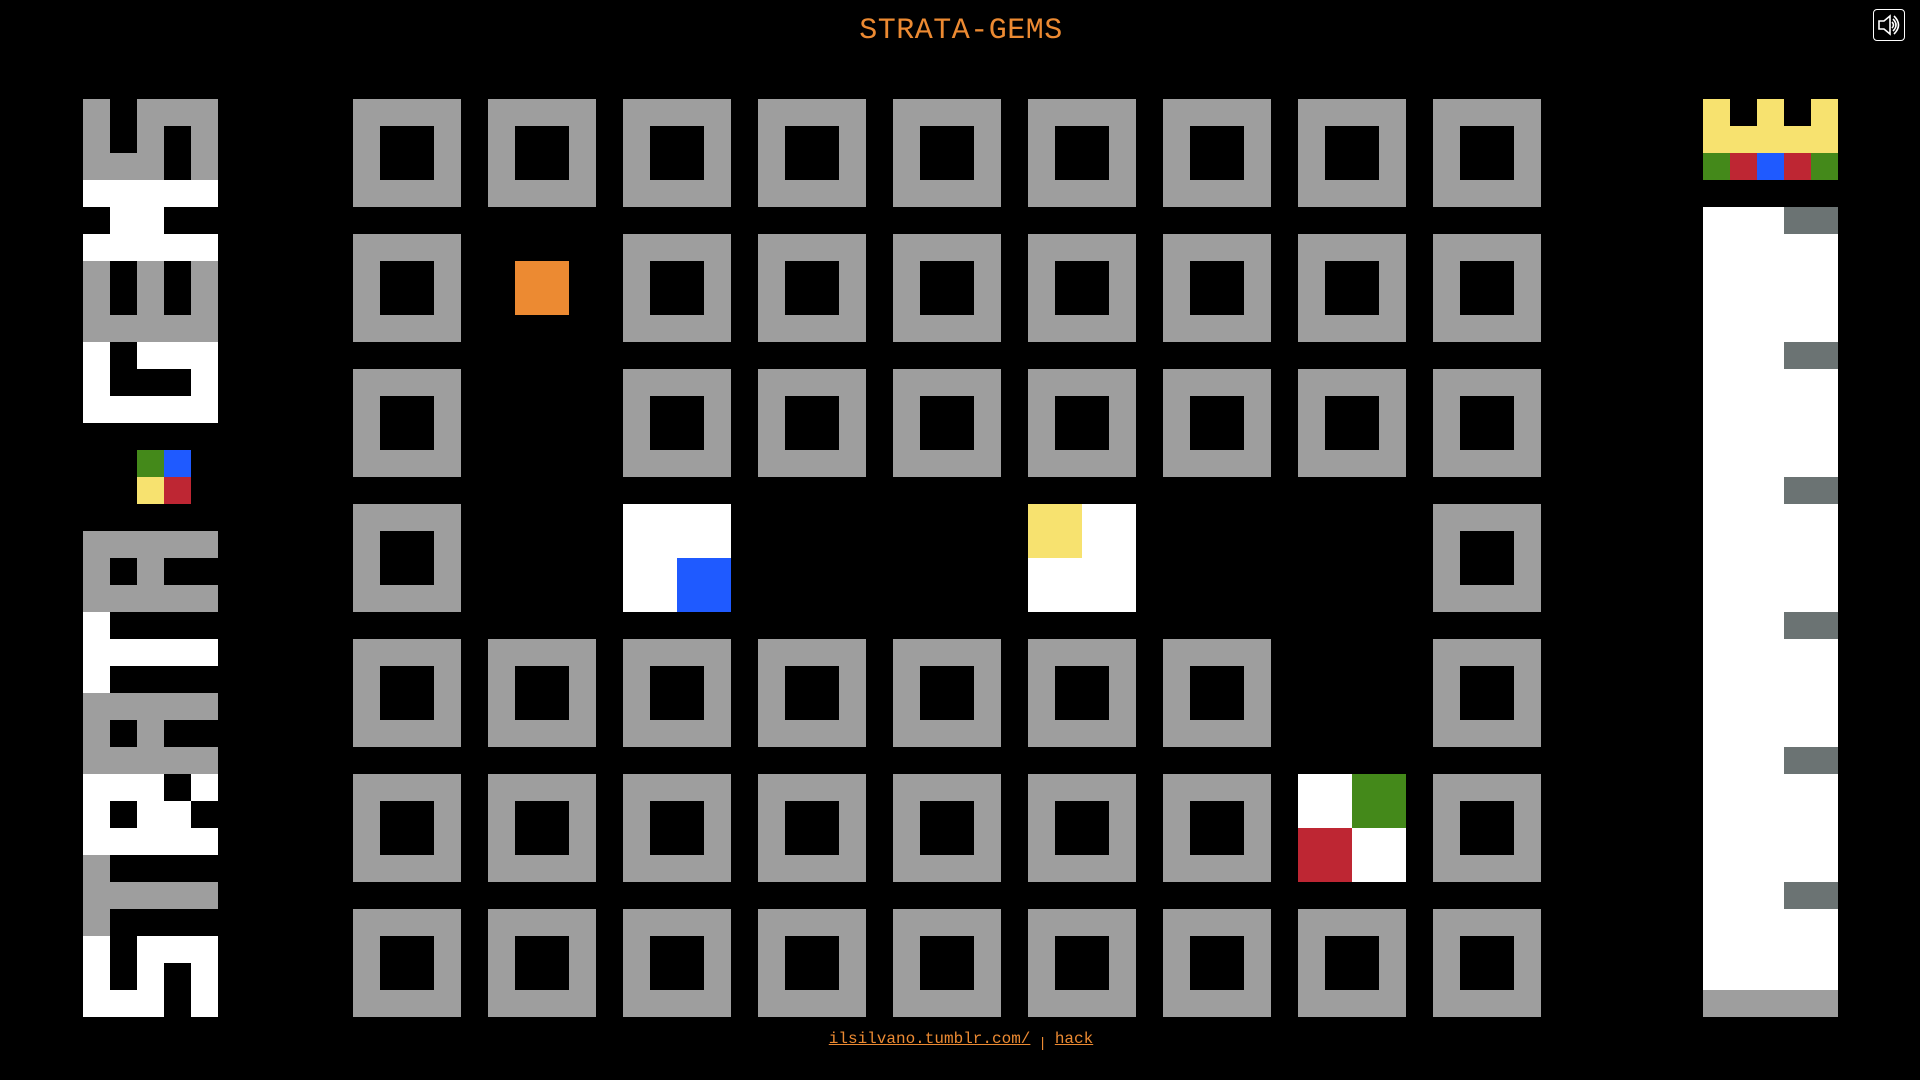 This screenshot has height=1080, width=1920. I want to click on cursor-marker, so click(542, 288).